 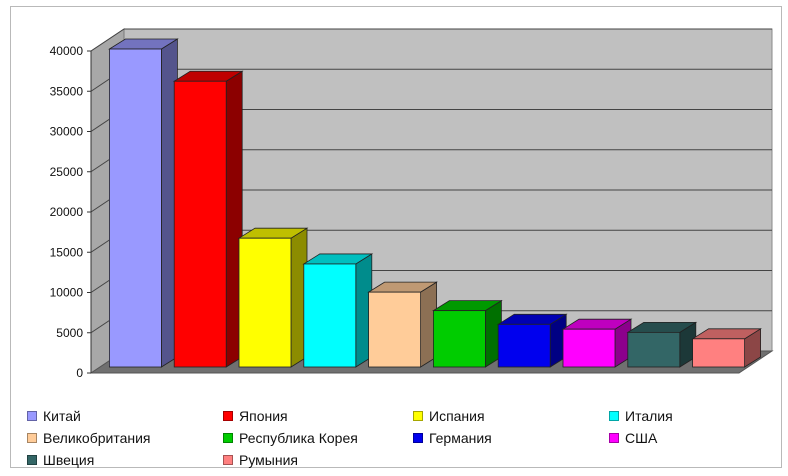 I want to click on legend-label: Испания, so click(x=457, y=416).